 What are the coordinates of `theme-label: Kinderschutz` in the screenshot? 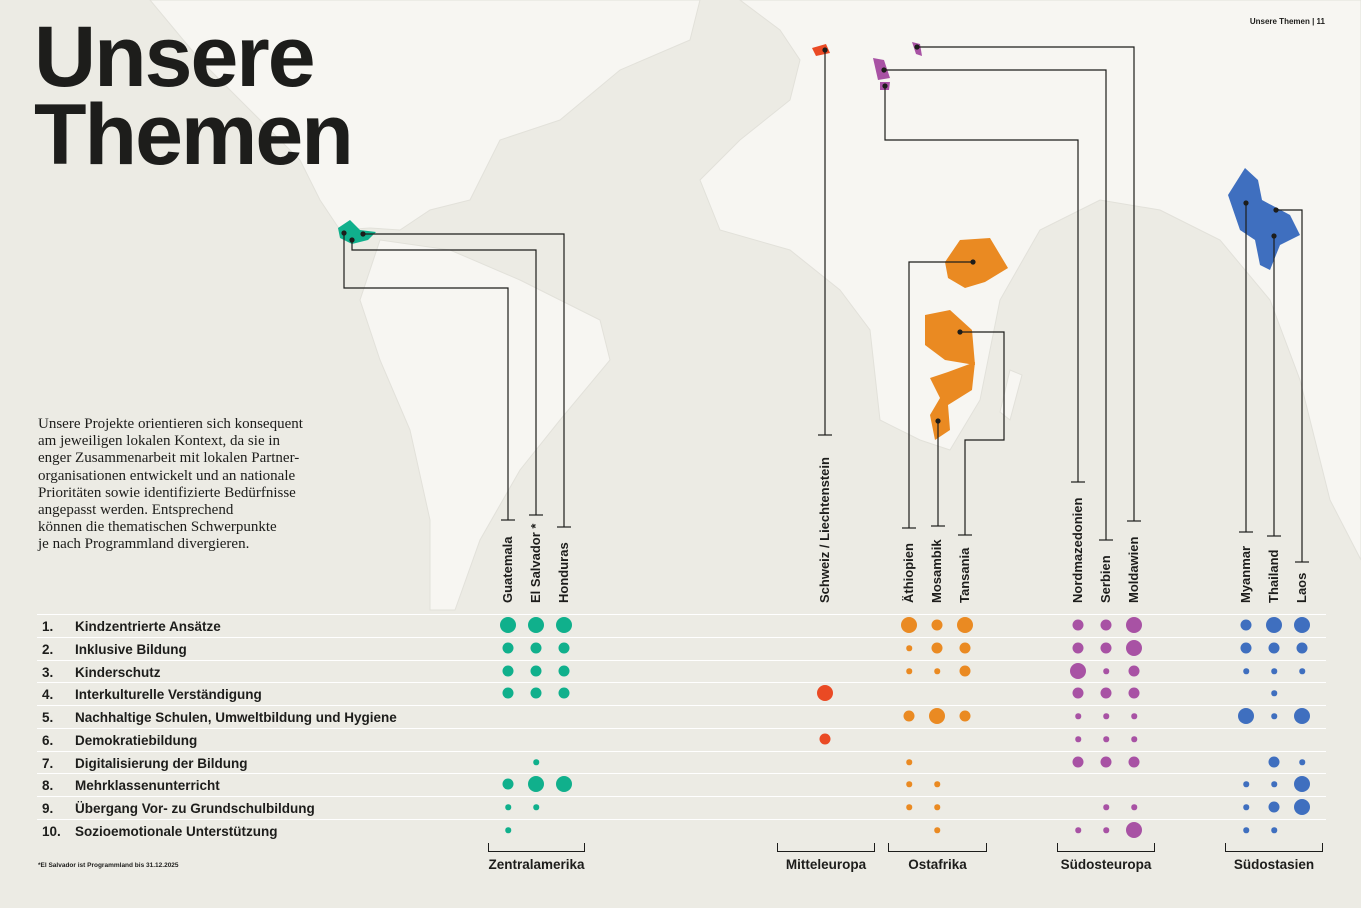 It's located at (118, 672).